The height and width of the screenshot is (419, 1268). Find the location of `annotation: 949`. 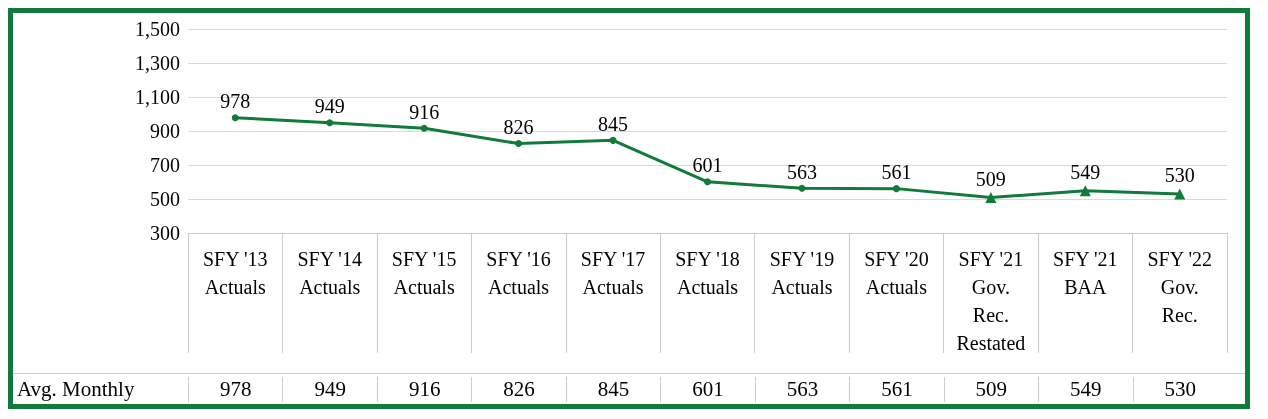

annotation: 949 is located at coordinates (329, 106).